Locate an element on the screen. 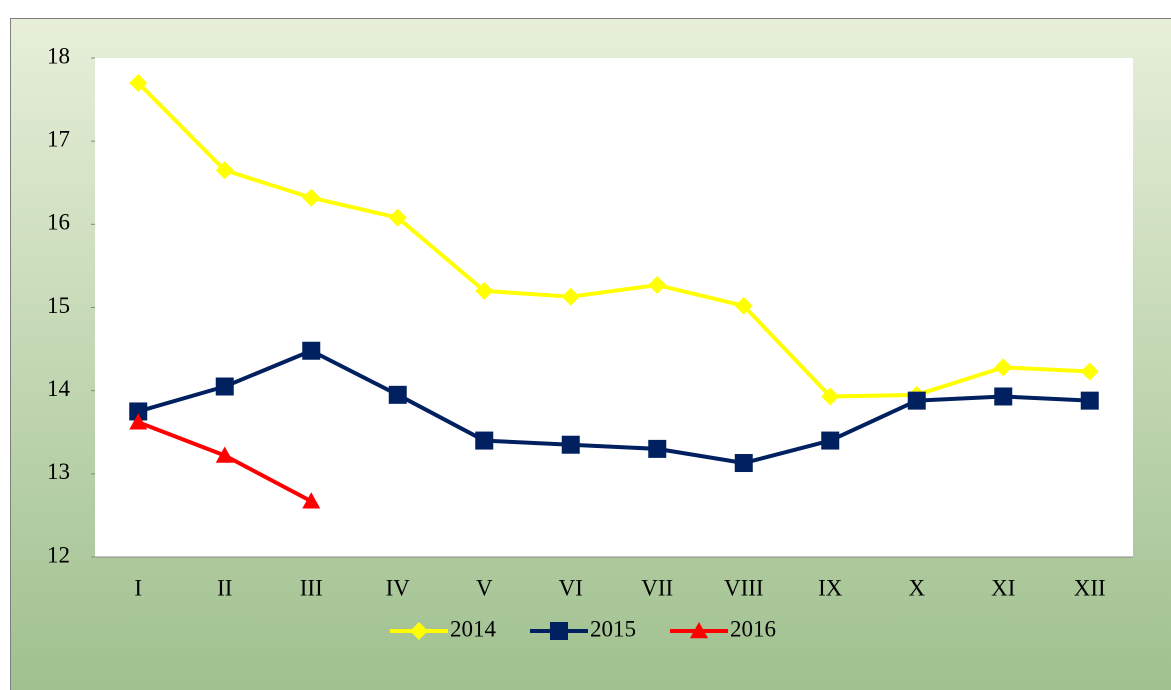 Image resolution: width=1171 pixels, height=690 pixels. x-tick-label: I is located at coordinates (138, 587).